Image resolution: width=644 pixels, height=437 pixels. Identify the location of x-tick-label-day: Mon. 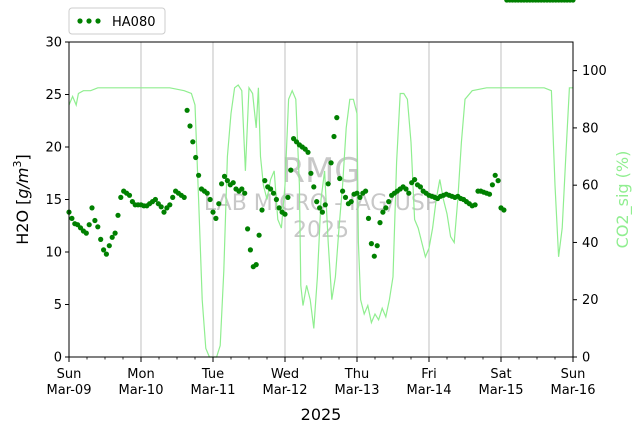
(140, 374).